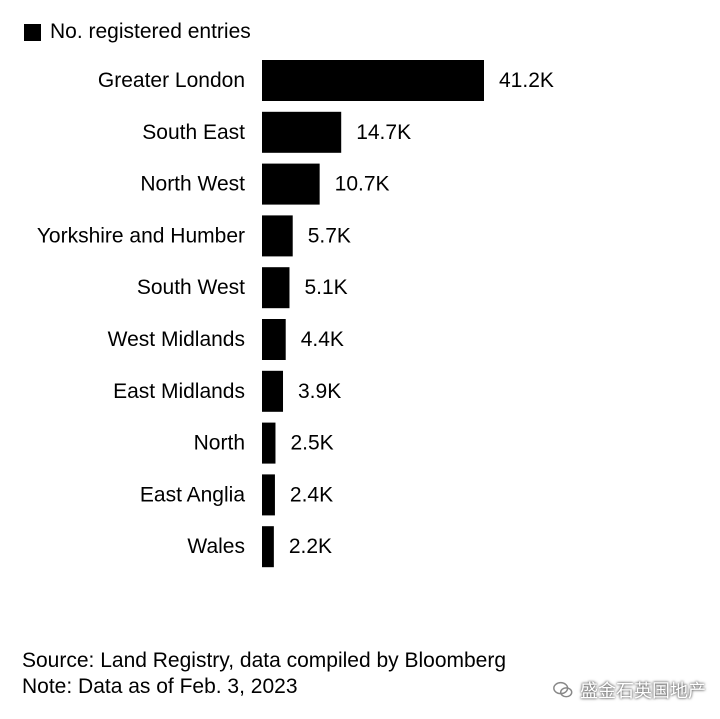 This screenshot has height=719, width=720. I want to click on legend-swatch, so click(32, 32).